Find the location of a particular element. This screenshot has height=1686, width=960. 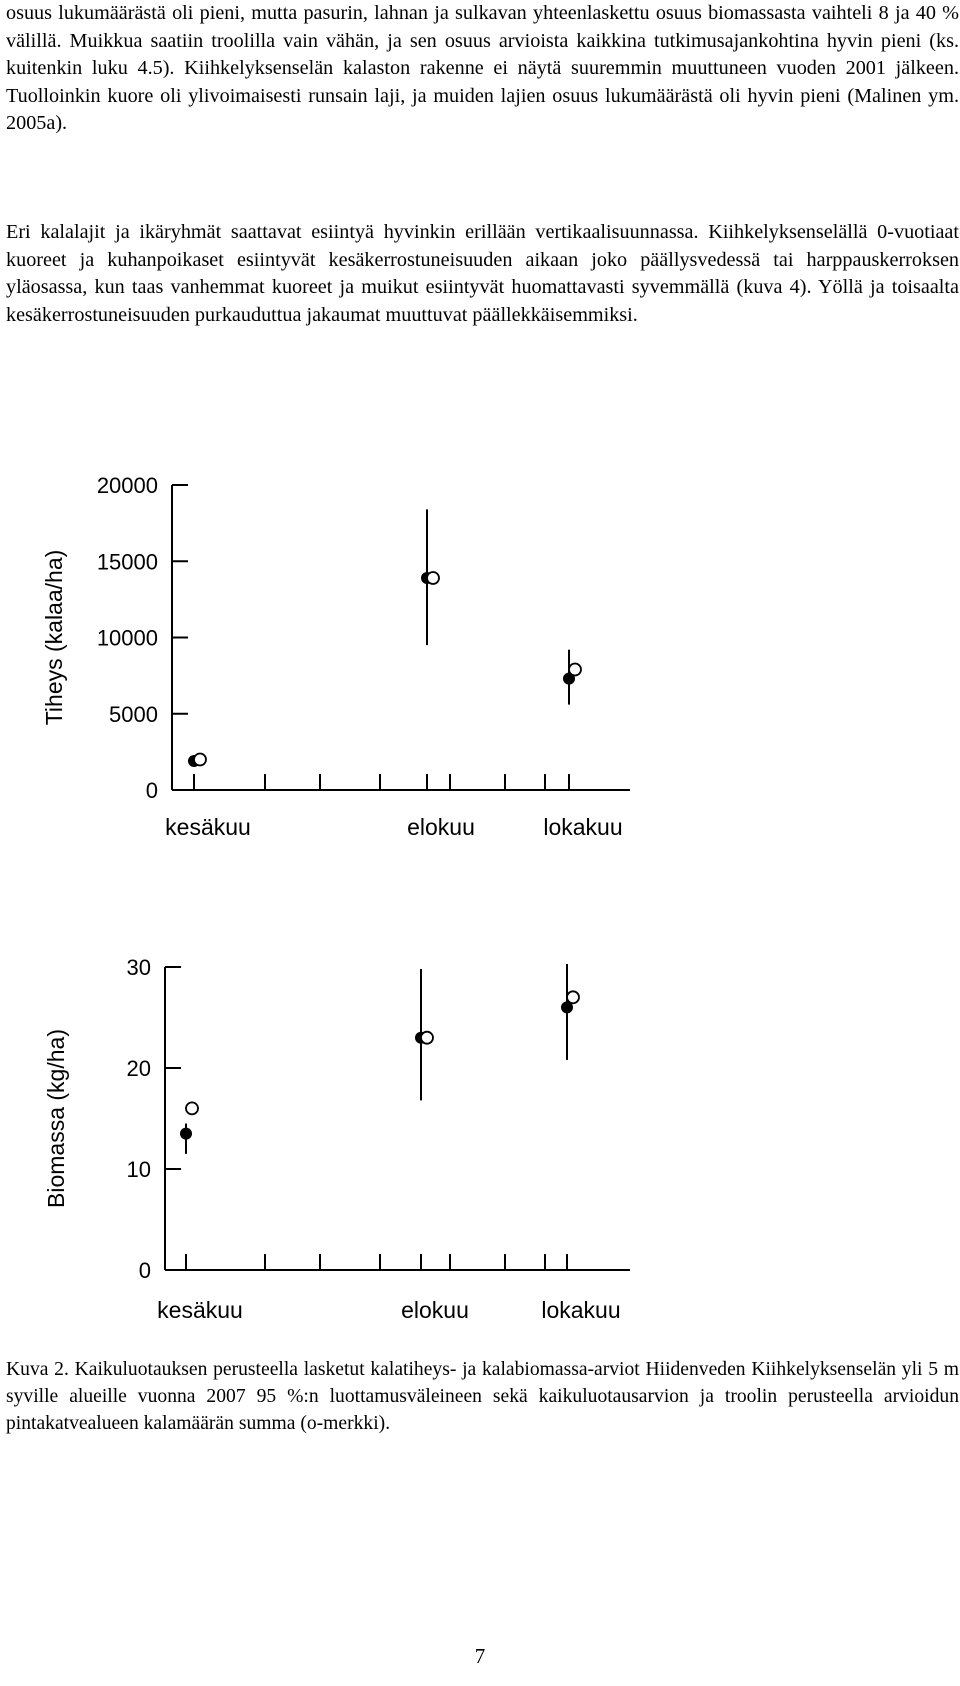

page-number: 7 is located at coordinates (480, 1656).